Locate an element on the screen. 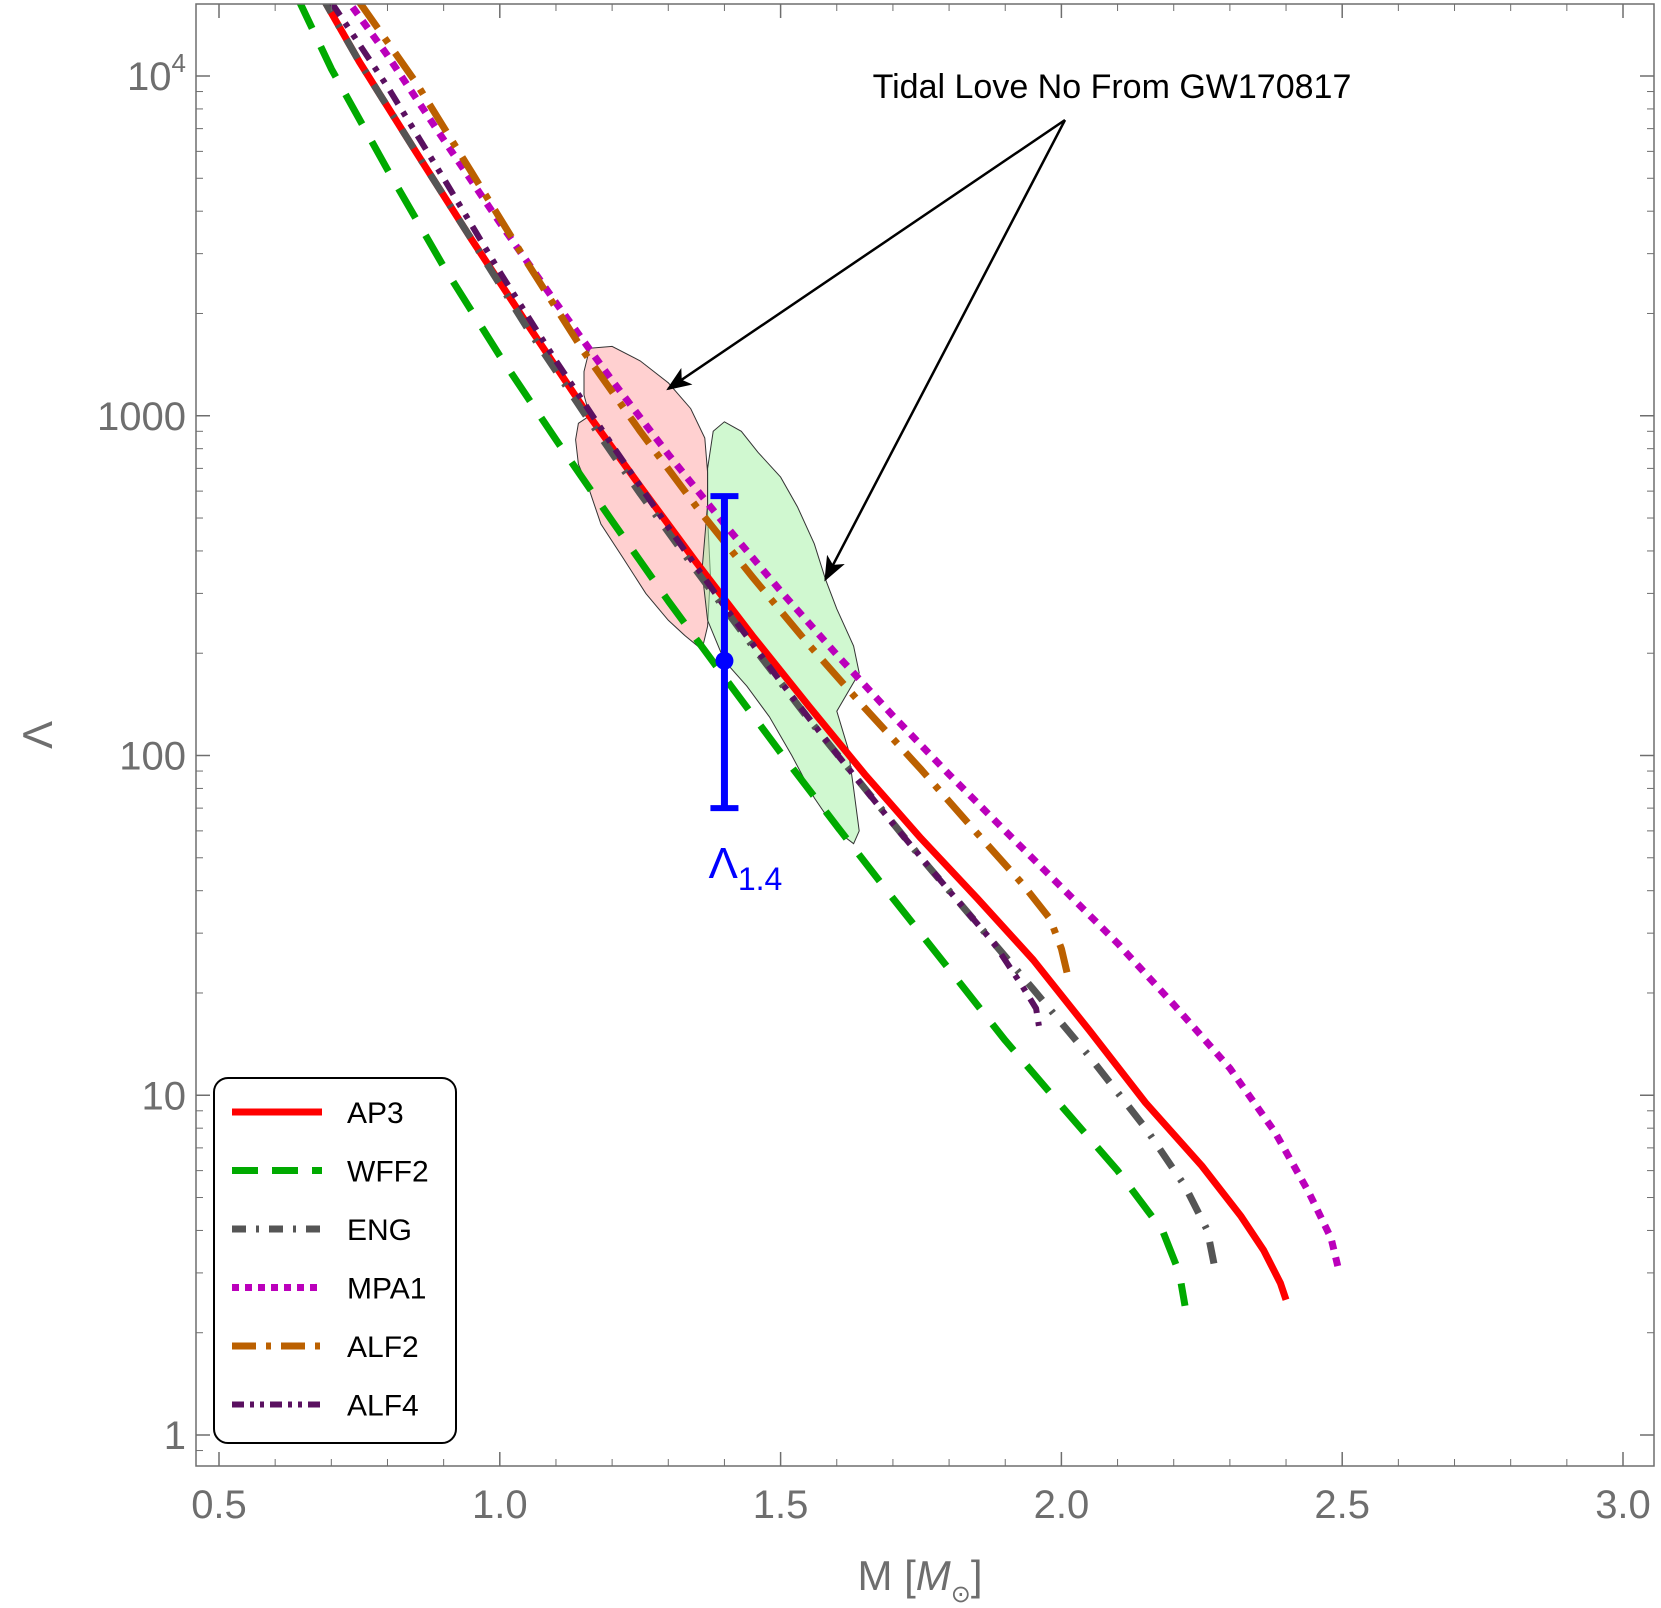 The height and width of the screenshot is (1608, 1661). y-tick-label: 10⁴ is located at coordinates (156, 73).